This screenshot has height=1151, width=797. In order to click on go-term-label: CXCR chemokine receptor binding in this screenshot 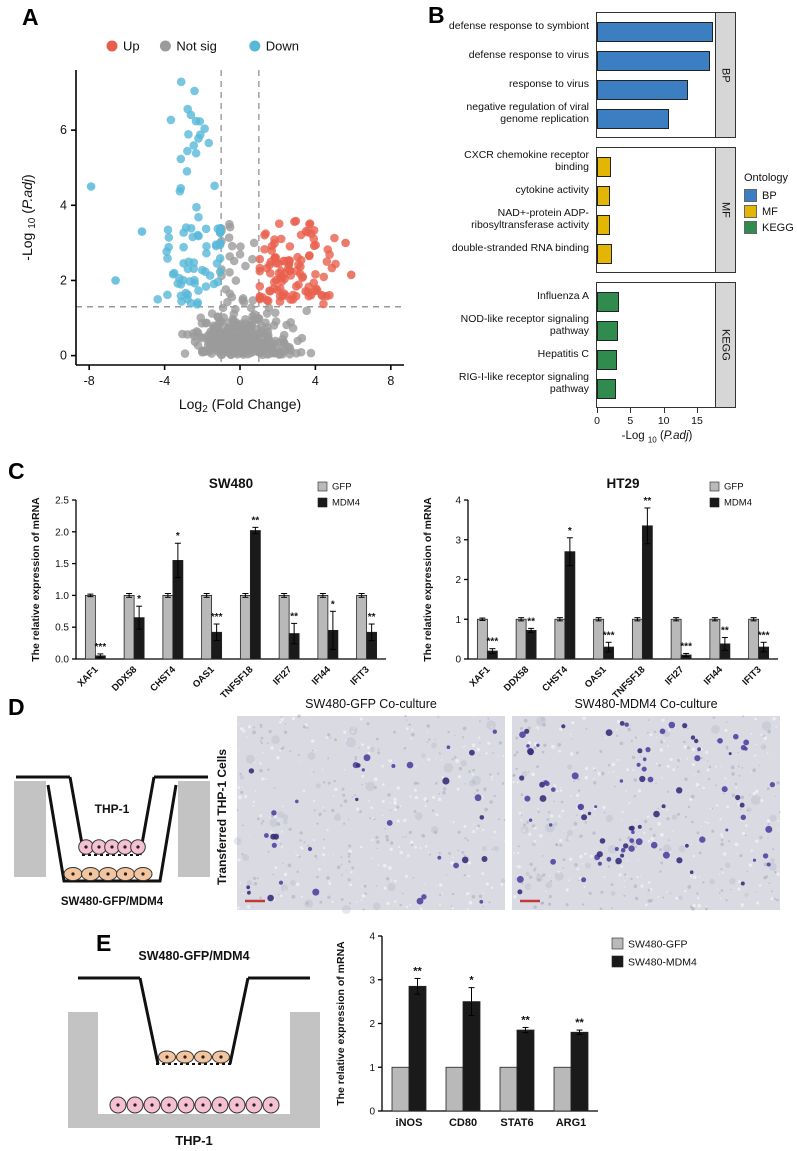, I will do `click(526, 160)`.